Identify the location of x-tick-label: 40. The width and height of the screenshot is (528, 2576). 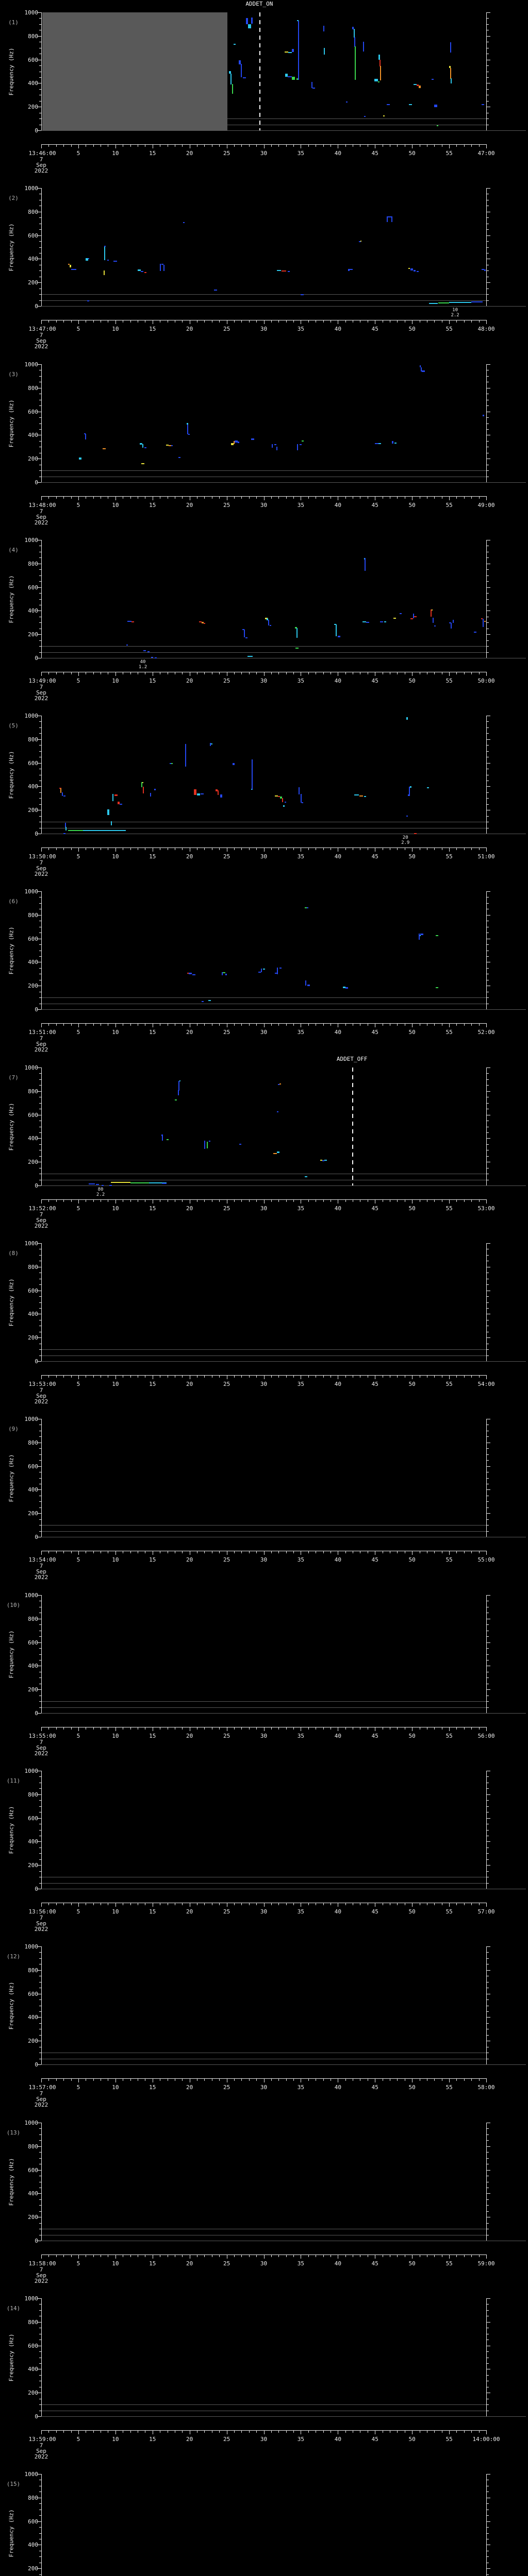
(338, 2087).